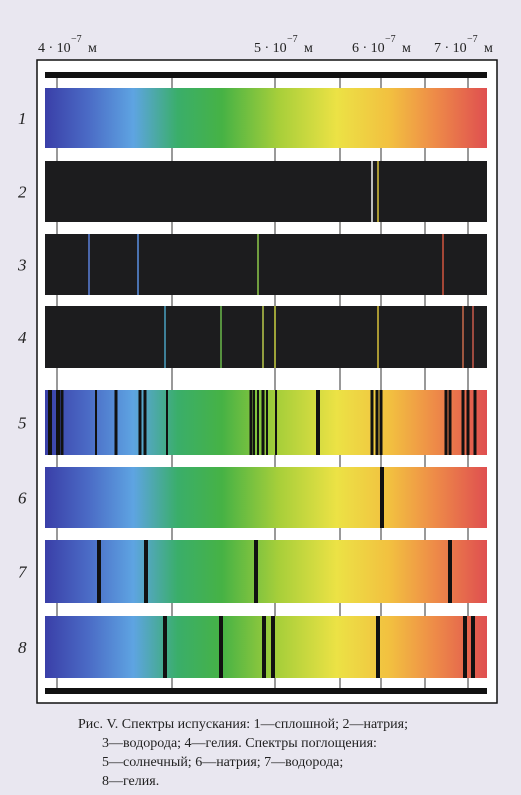  I want to click on row-label: 2, so click(22, 192).